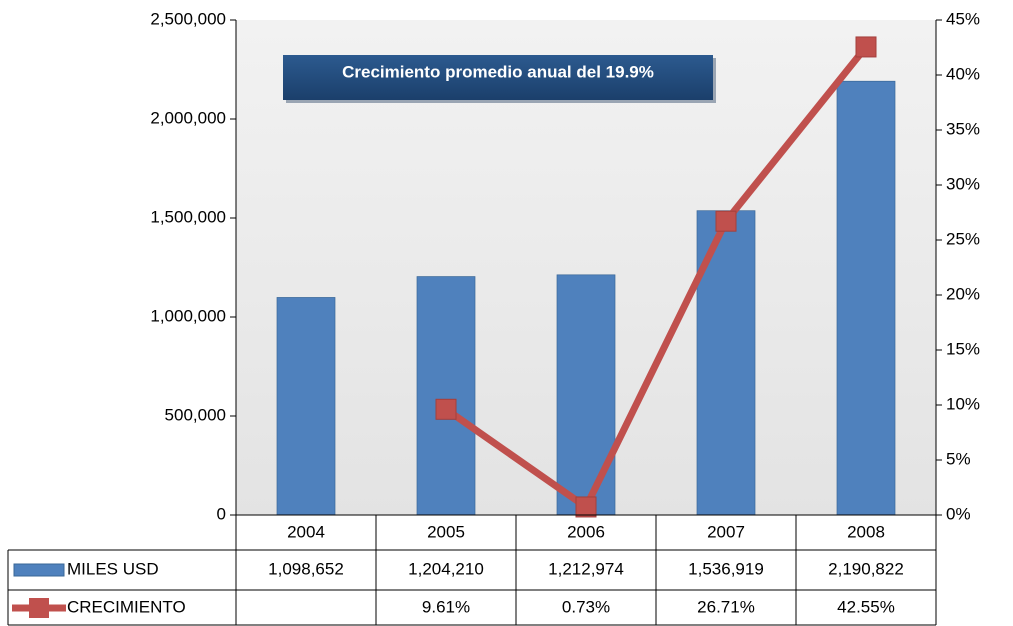 The height and width of the screenshot is (626, 1013). I want to click on y2-tick-label: 5%, so click(958, 458).